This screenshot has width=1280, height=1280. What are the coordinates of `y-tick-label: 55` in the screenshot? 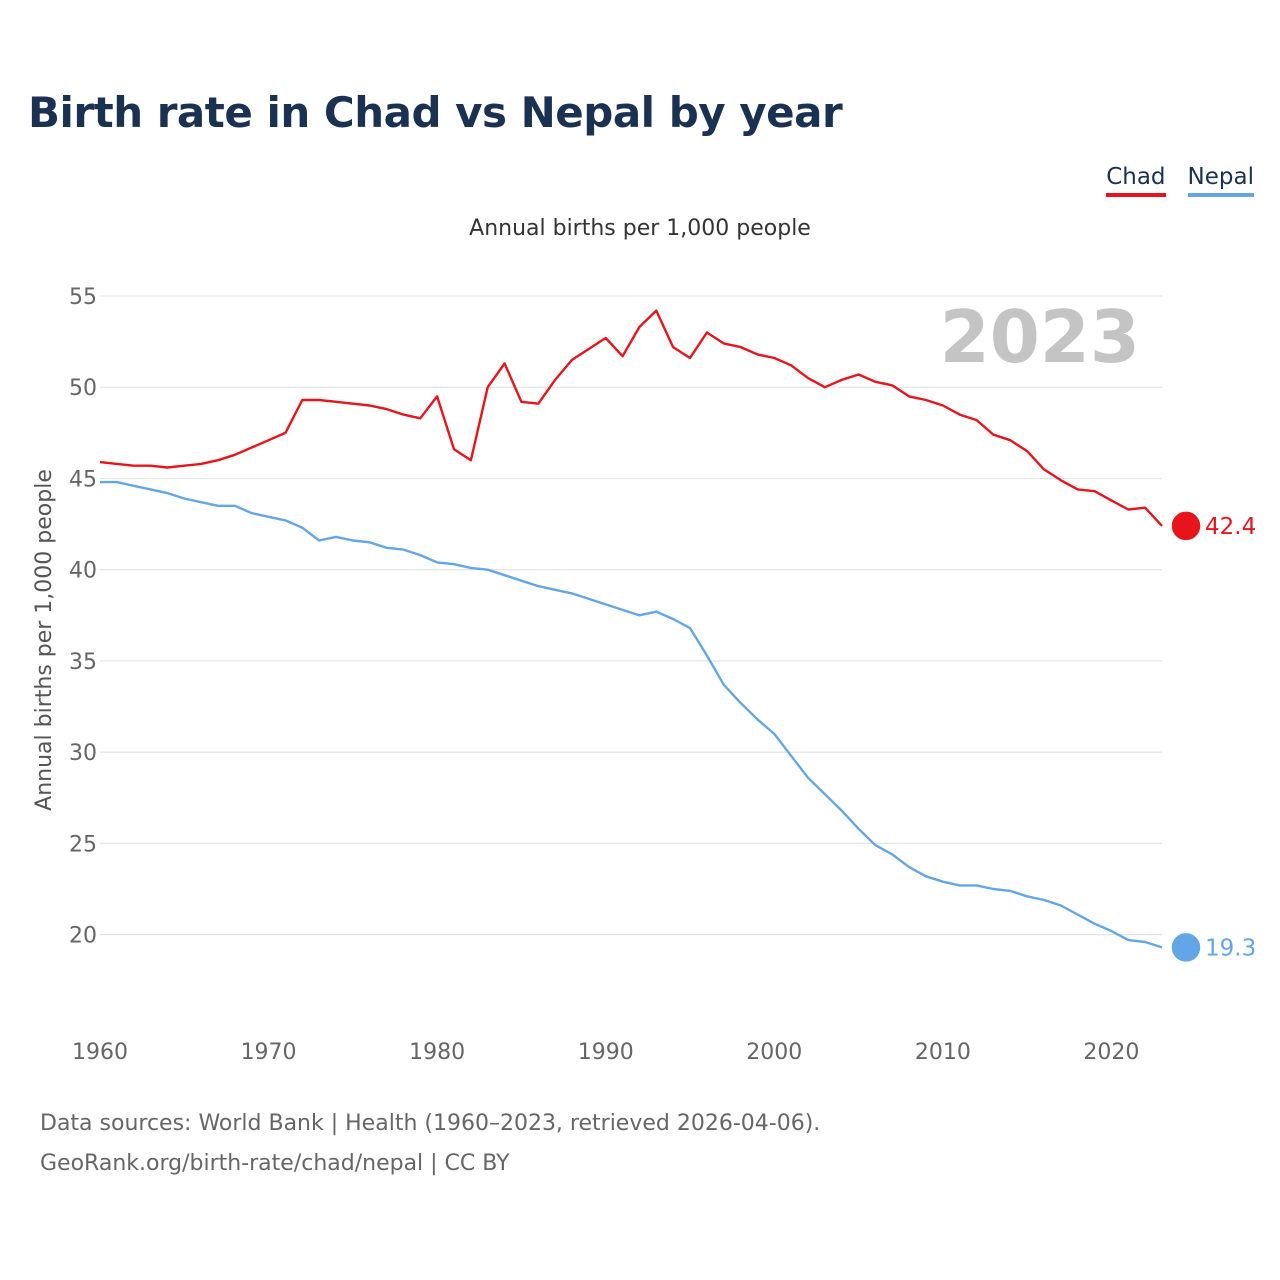 It's located at (83, 297).